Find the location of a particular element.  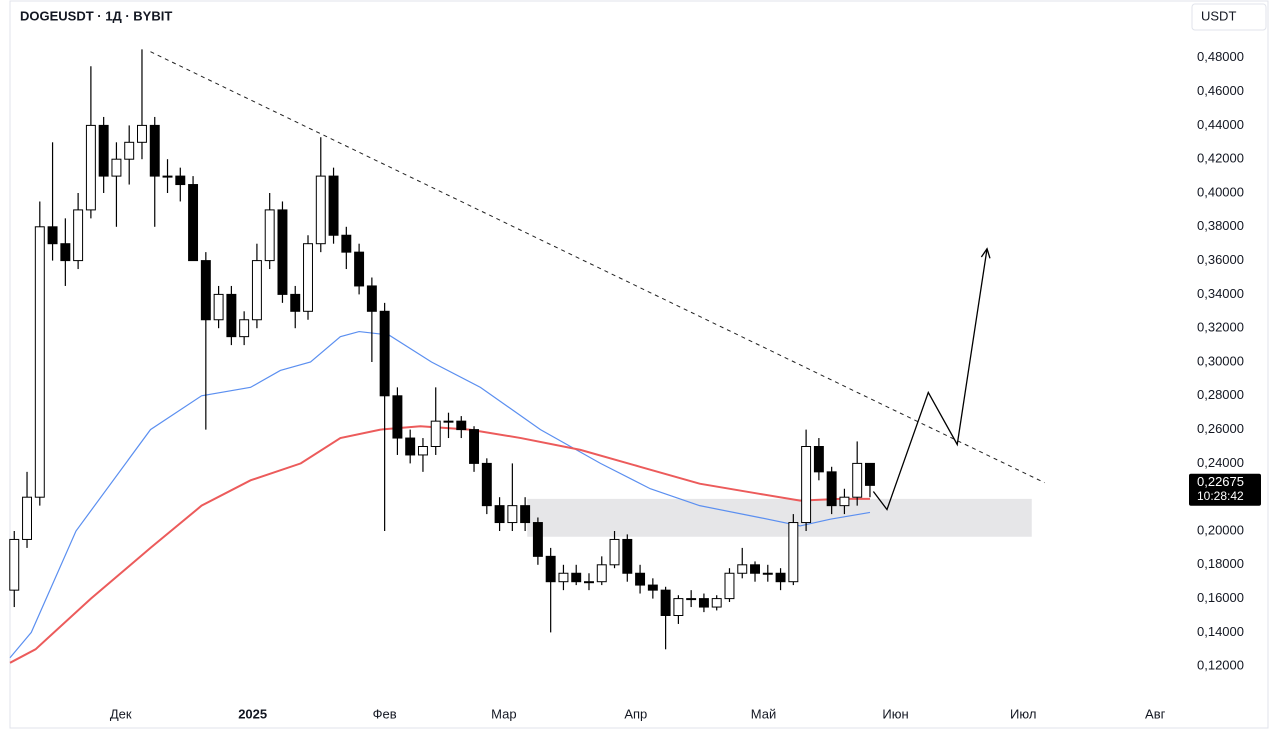

y-tick-label: 0,24000 is located at coordinates (1220, 462).